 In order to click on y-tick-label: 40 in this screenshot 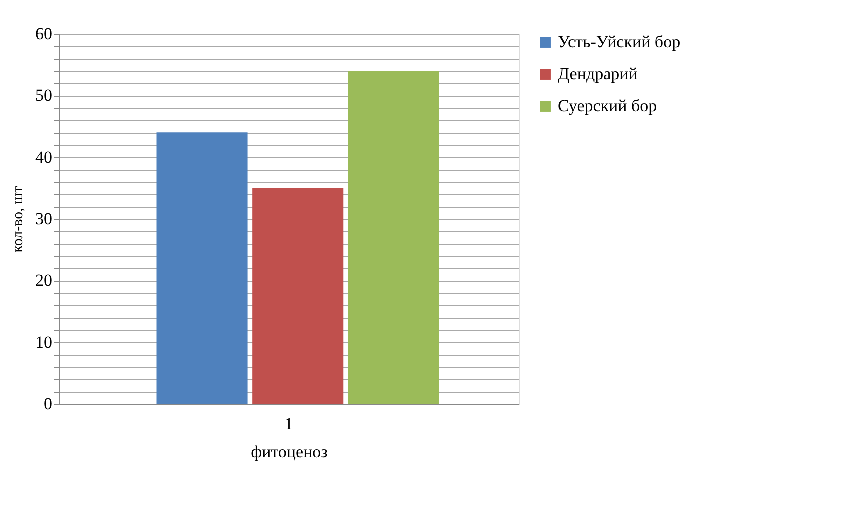, I will do `click(44, 157)`.